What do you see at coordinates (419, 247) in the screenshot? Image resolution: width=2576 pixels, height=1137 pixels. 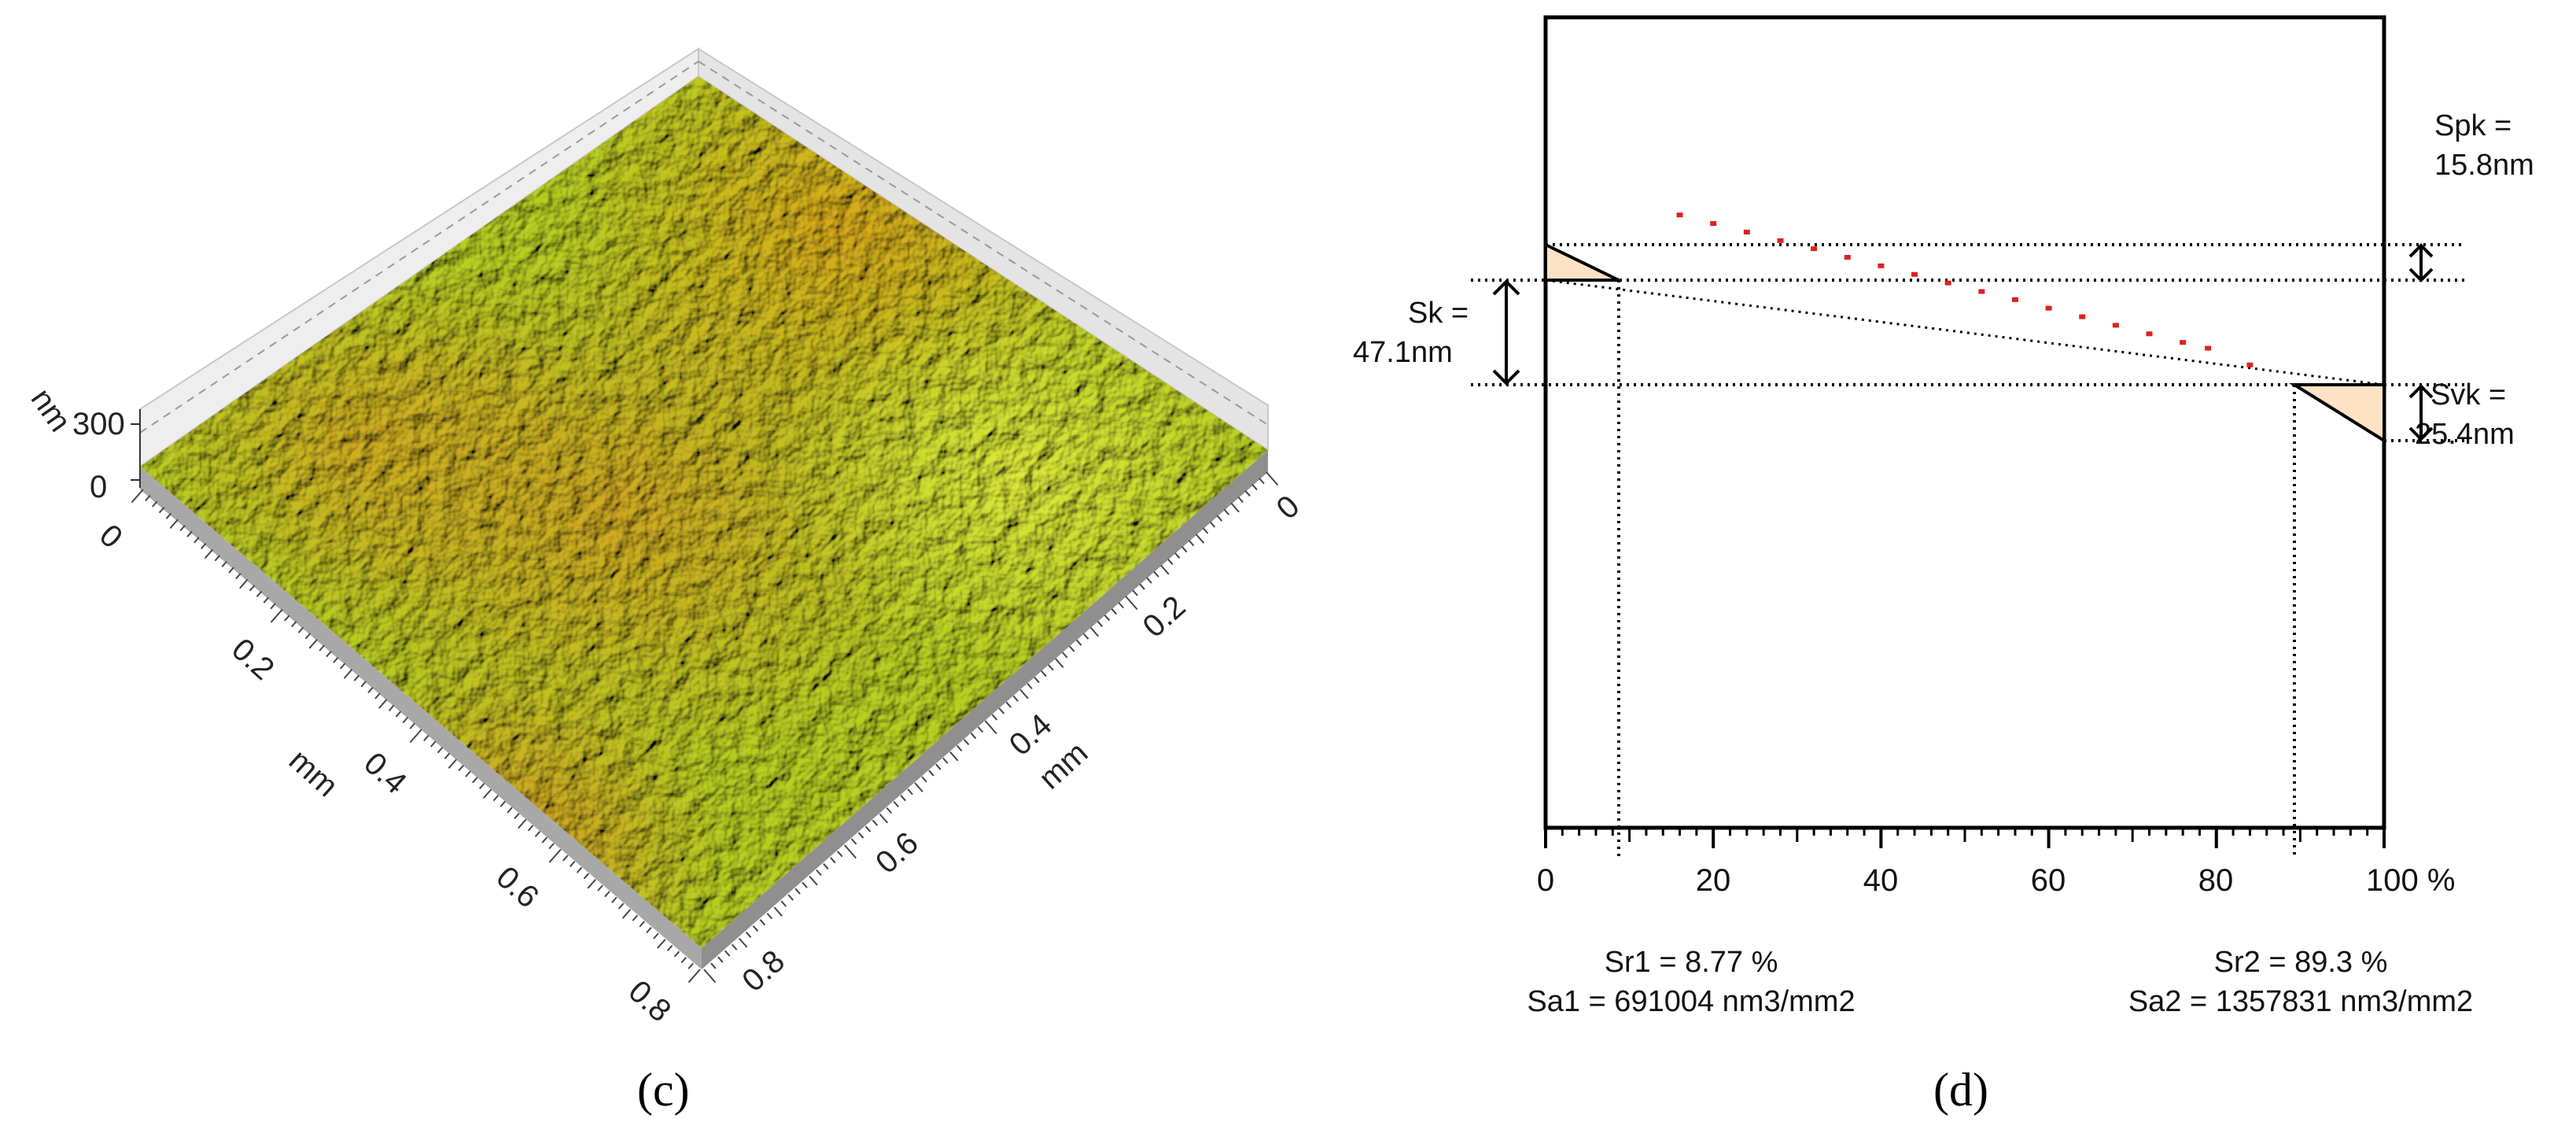 I see `back-wall-gridline` at bounding box center [419, 247].